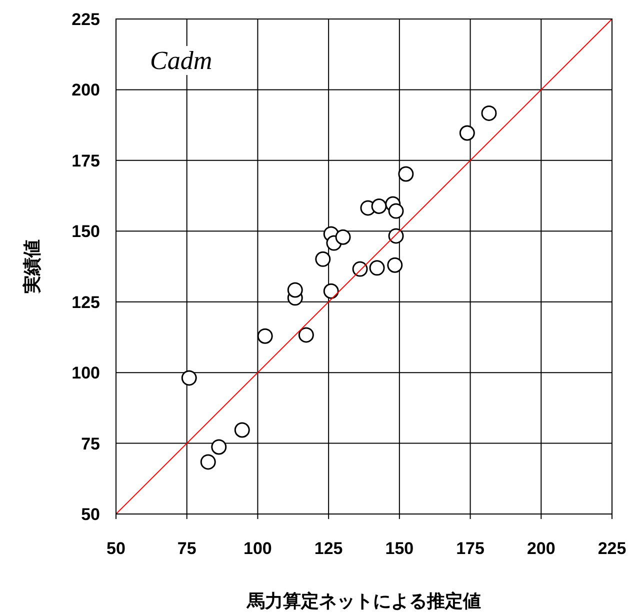 This screenshot has width=635, height=615. What do you see at coordinates (328, 548) in the screenshot?
I see `x-tick-label: 125` at bounding box center [328, 548].